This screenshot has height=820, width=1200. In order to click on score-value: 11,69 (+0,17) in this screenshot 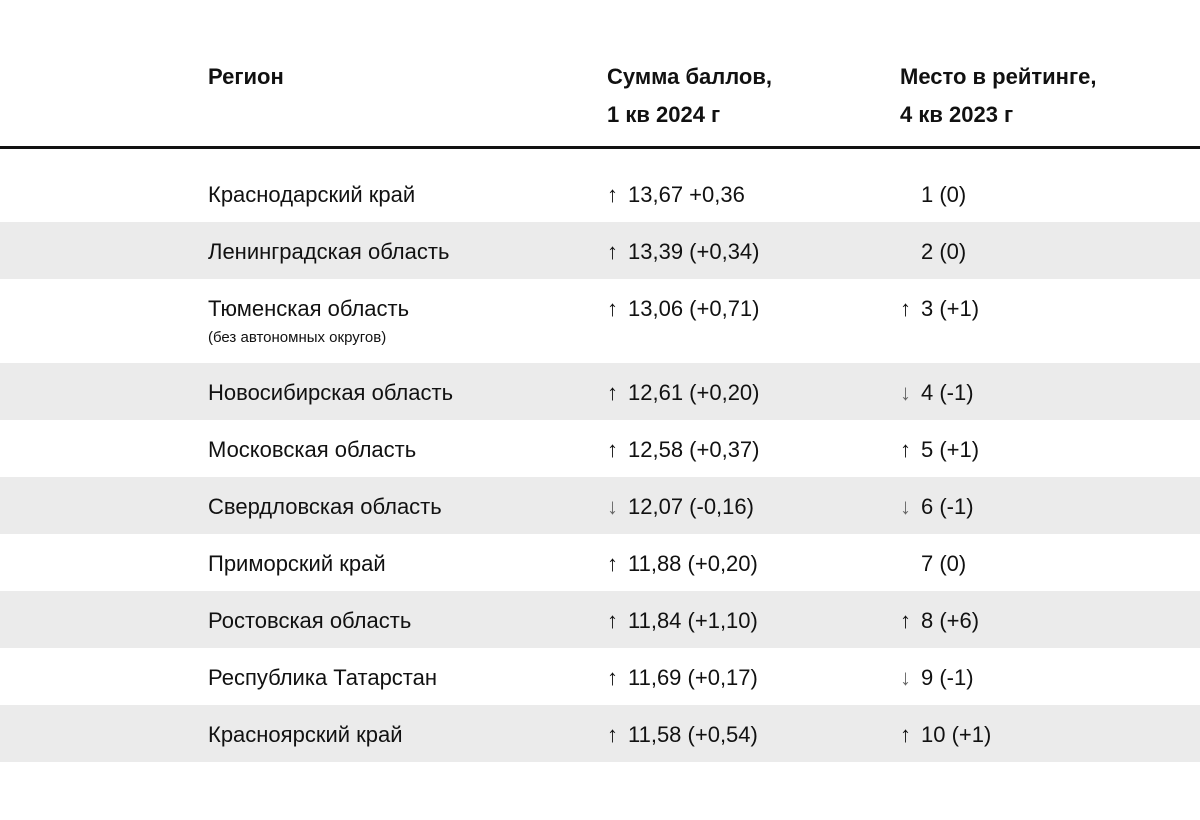, I will do `click(693, 677)`.